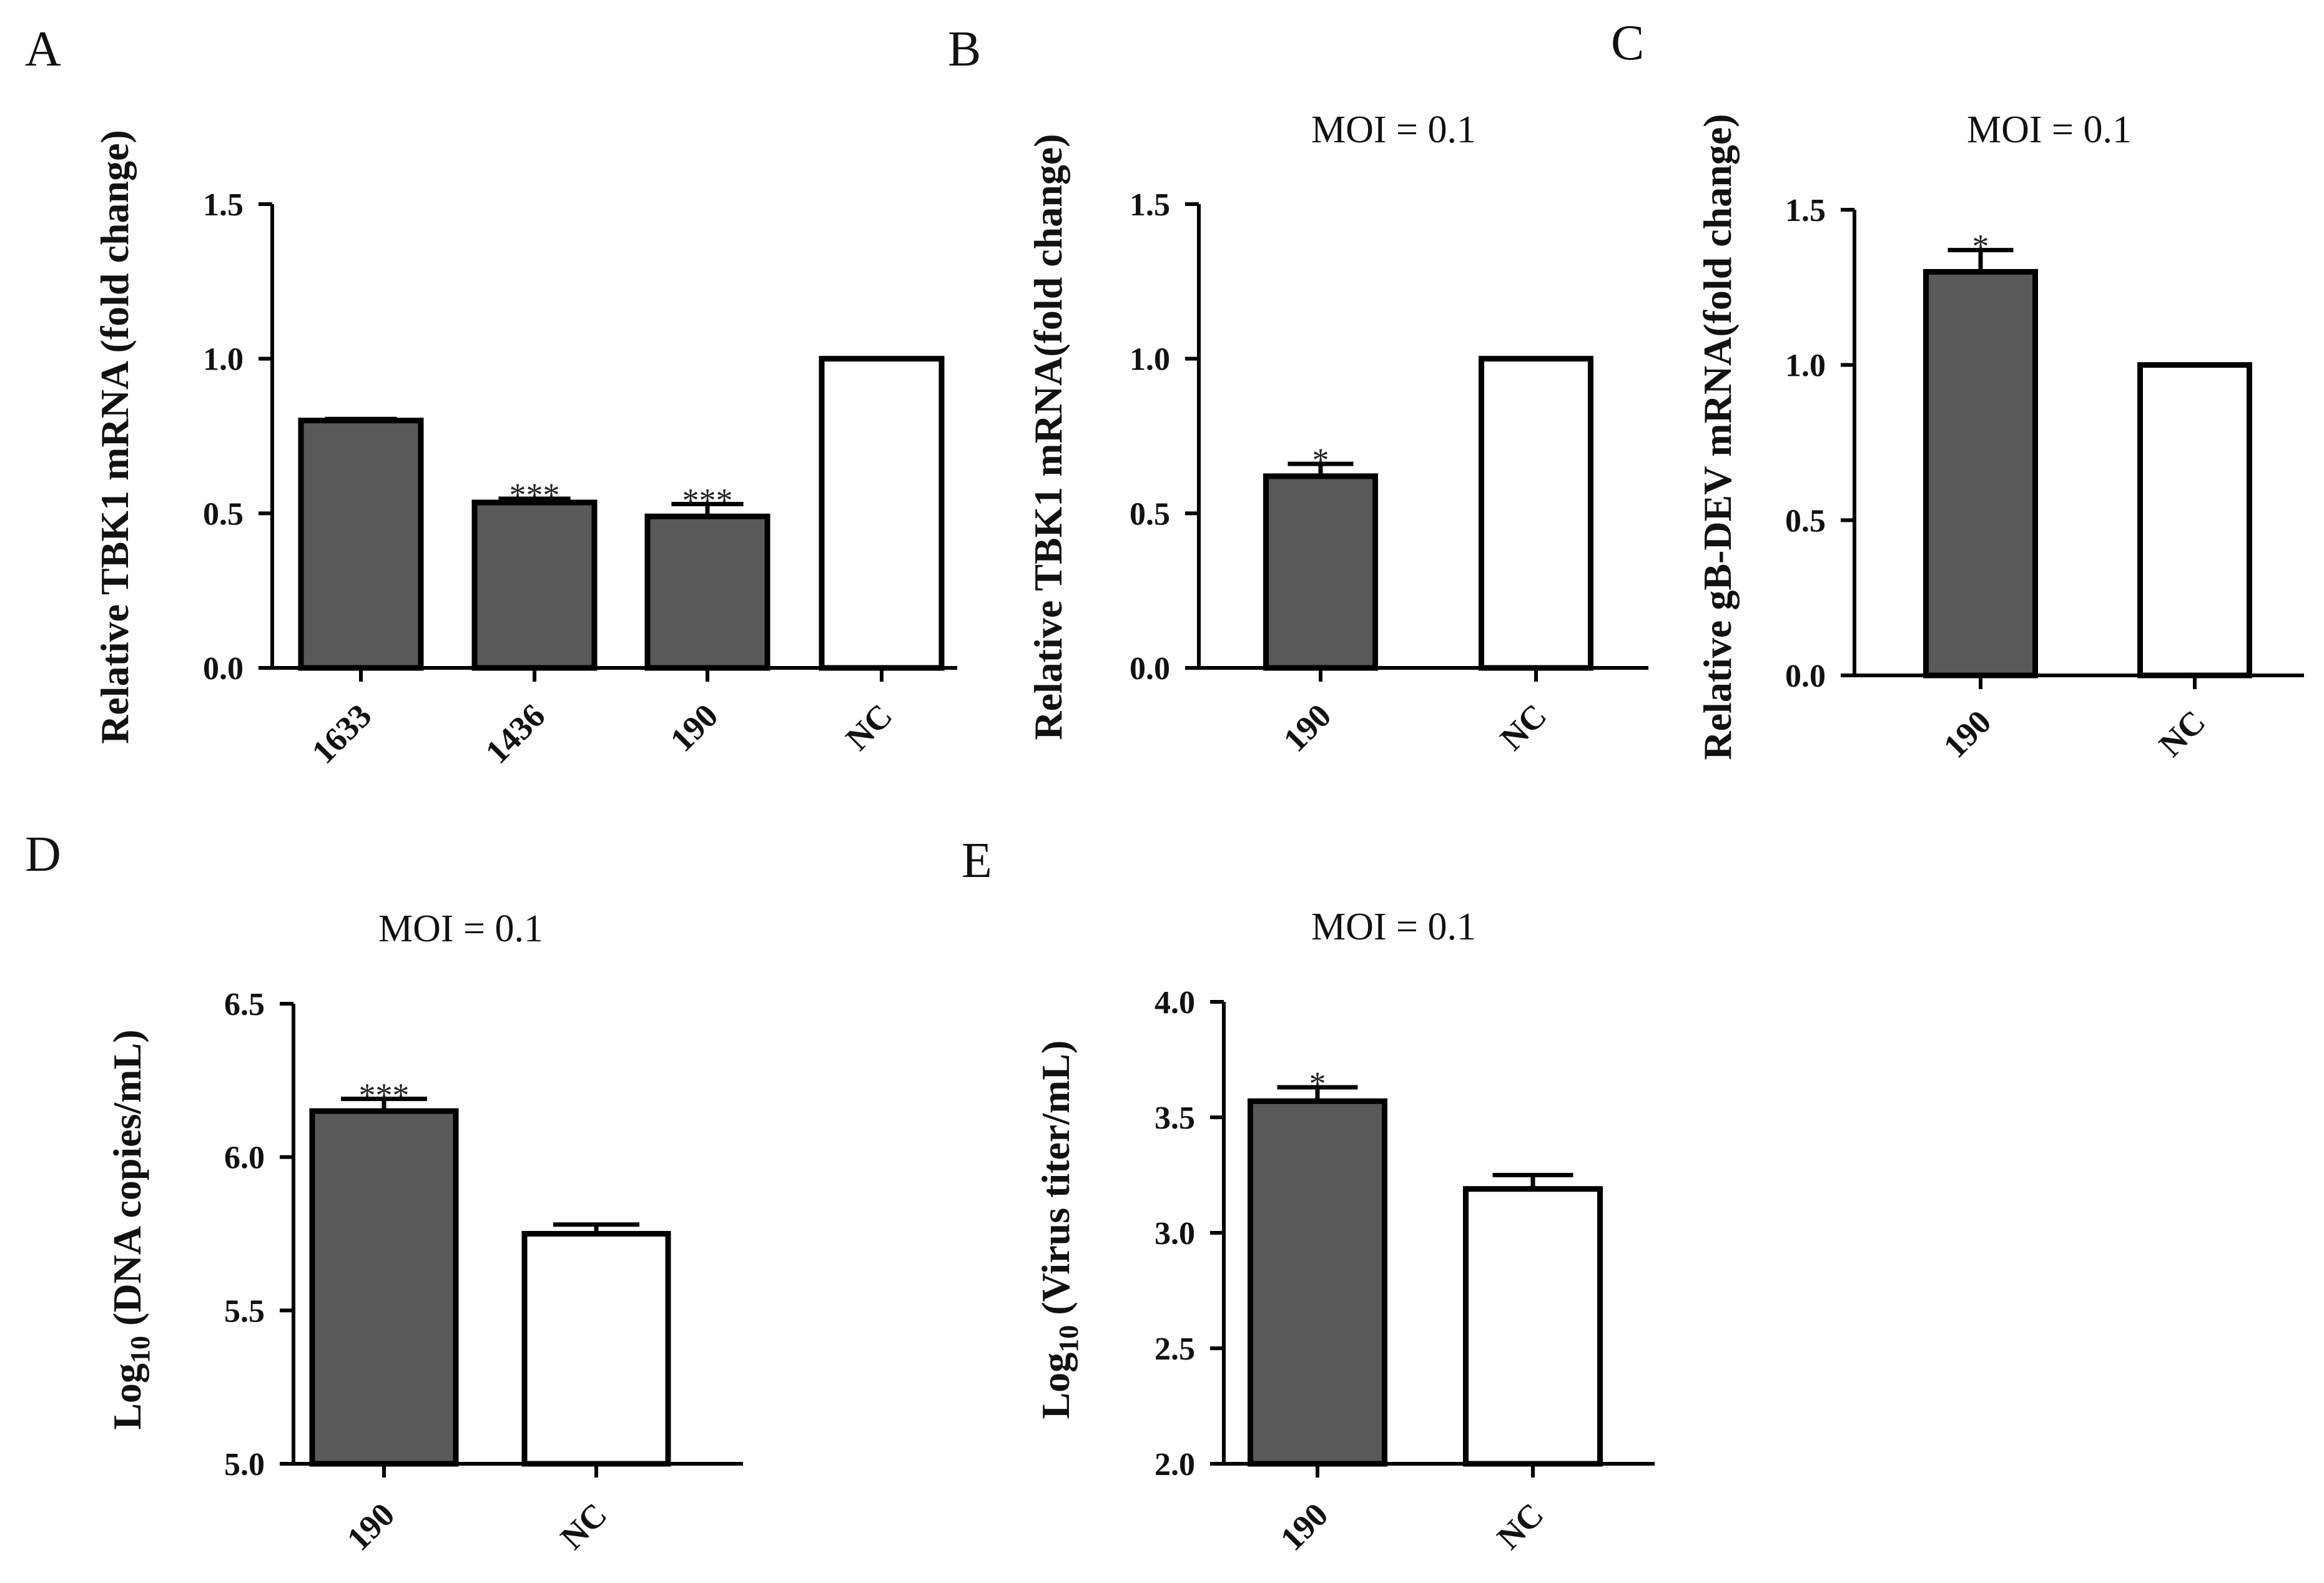  I want to click on y-tick-label: 2.0, so click(1175, 1465).